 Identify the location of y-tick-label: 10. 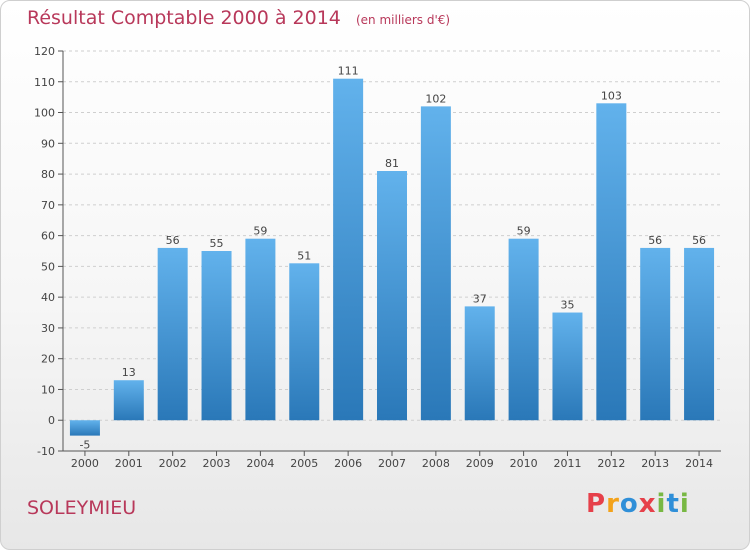
(48, 389).